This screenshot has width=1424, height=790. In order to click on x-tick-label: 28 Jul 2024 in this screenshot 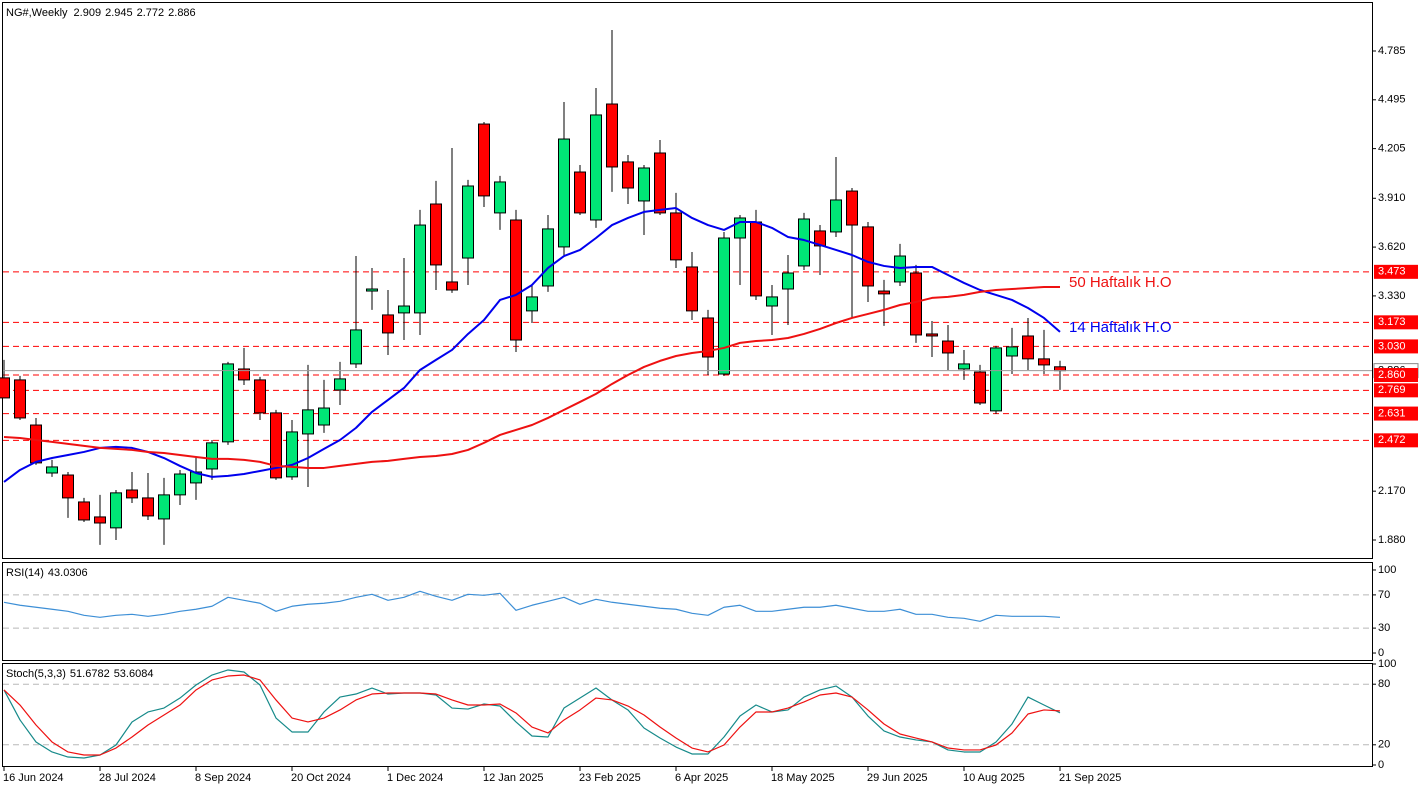, I will do `click(127, 778)`.